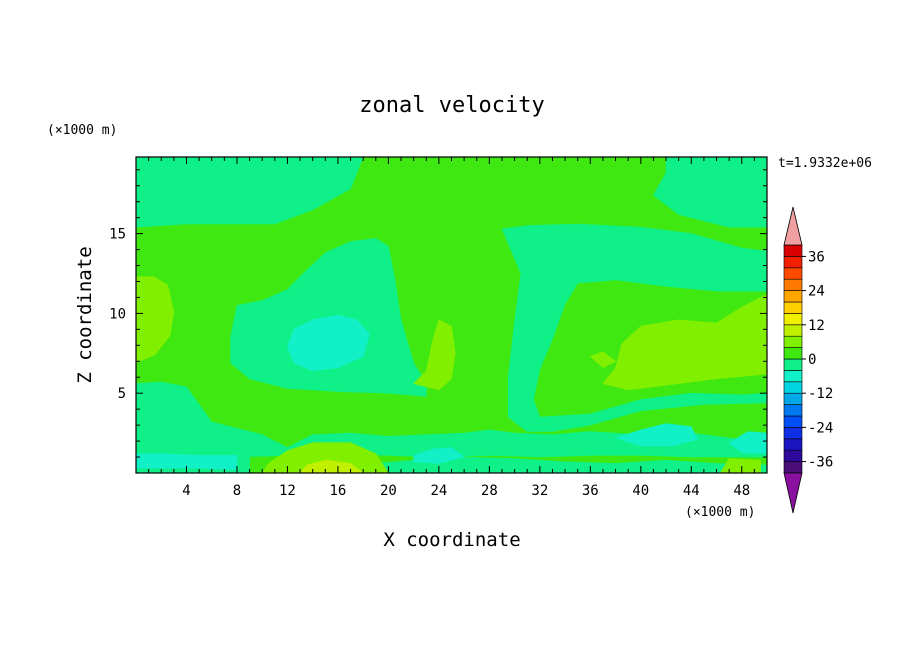 This screenshot has width=904, height=654. Describe the element at coordinates (451, 540) in the screenshot. I see `x-axis-label: X coordinate` at that location.